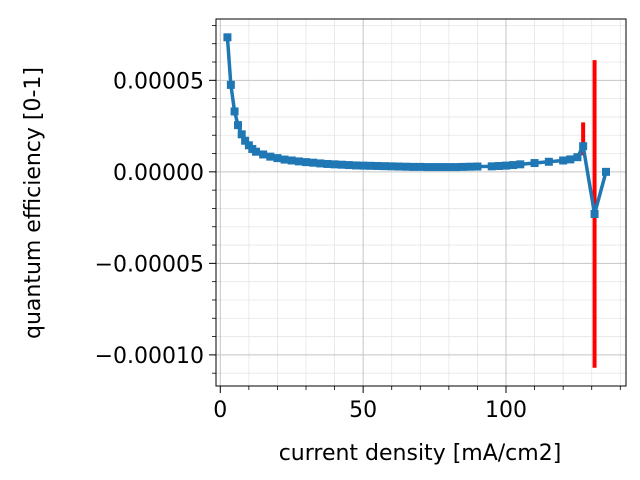 Image resolution: width=640 pixels, height=480 pixels. Describe the element at coordinates (420, 453) in the screenshot. I see `x-axis-label: current density [mA/cm2]` at that location.